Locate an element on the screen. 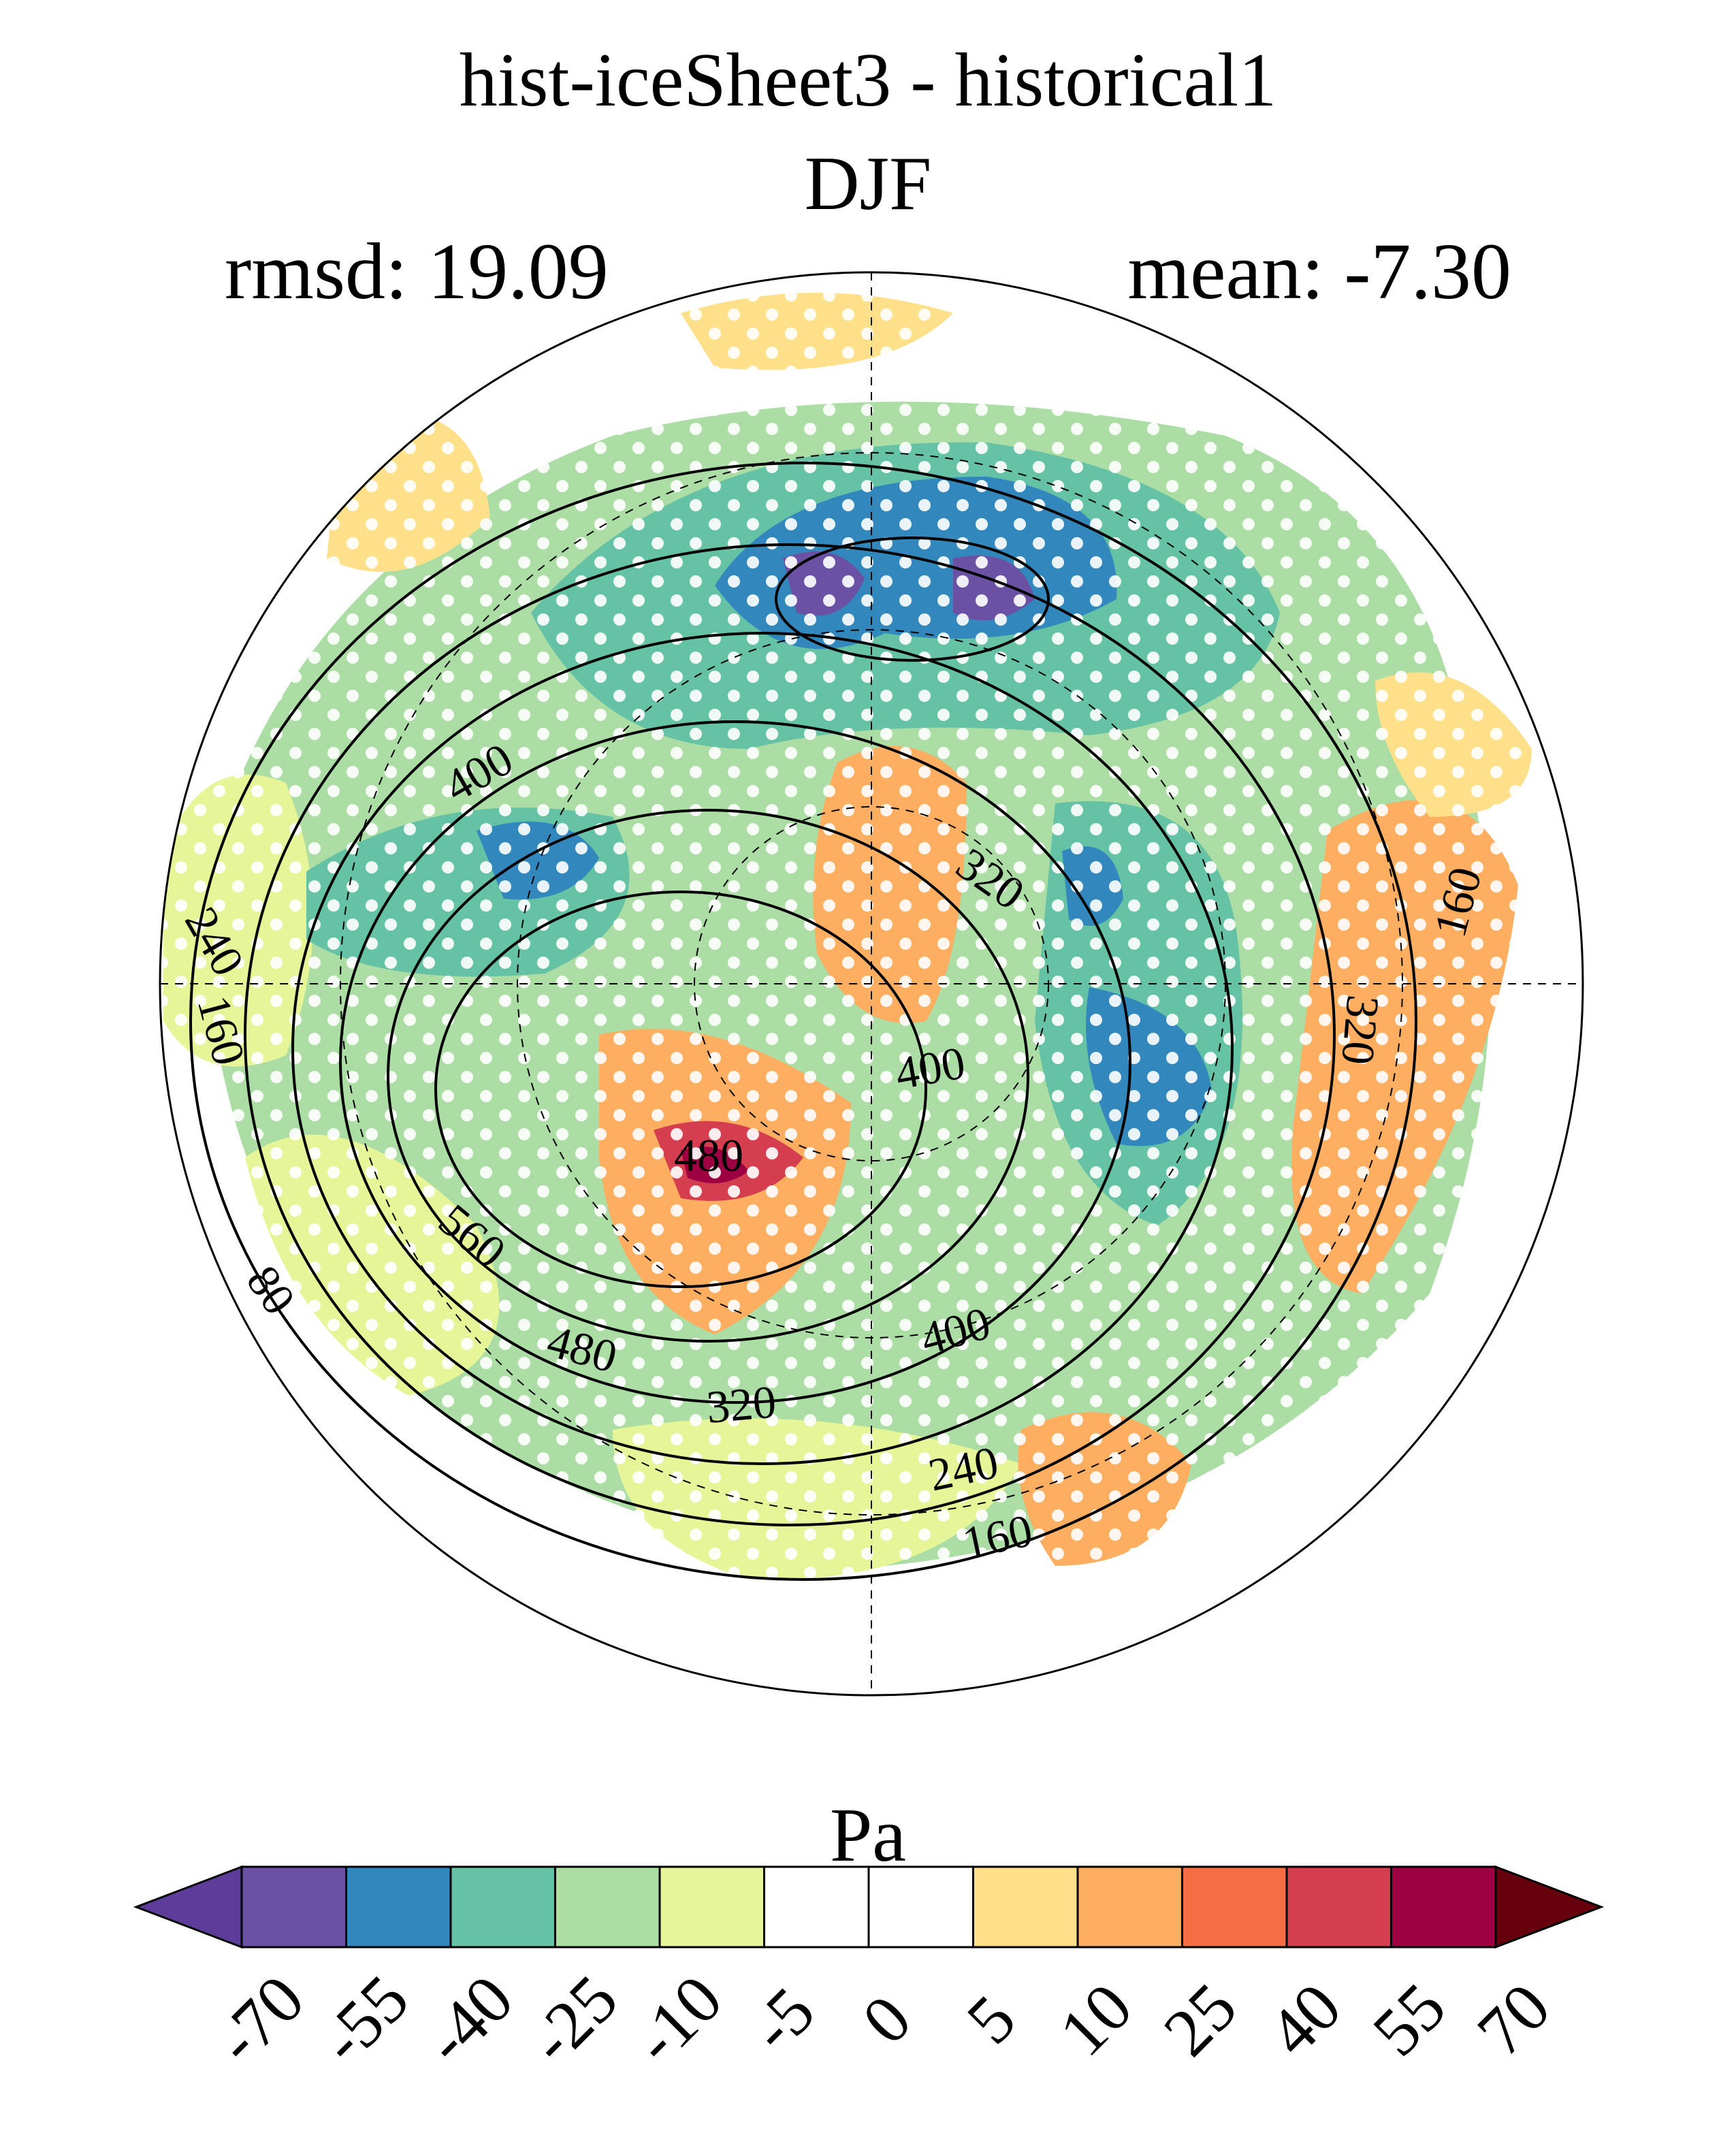 This screenshot has width=1736, height=2133. colorbar-labels: -70-55-40-25-10-5 0 5 10 25 40 55 70 is located at coordinates (883, 2020).